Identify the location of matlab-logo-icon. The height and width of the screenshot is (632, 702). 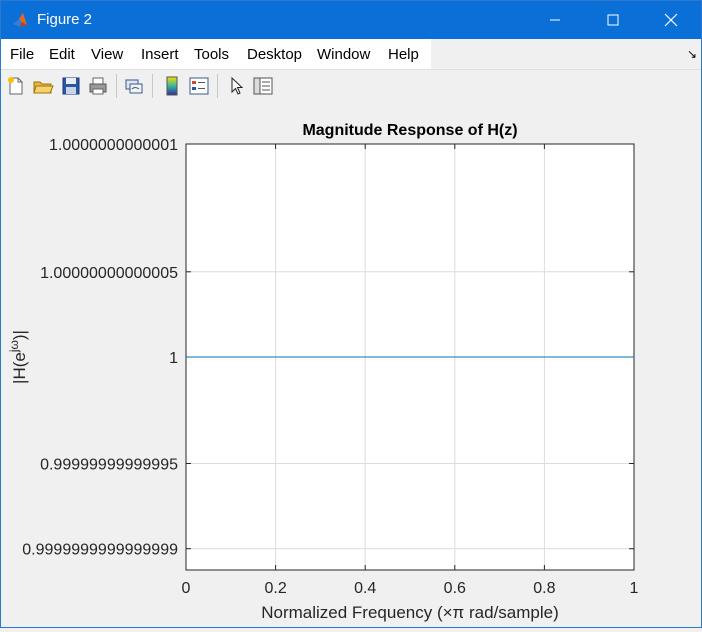
(20, 20).